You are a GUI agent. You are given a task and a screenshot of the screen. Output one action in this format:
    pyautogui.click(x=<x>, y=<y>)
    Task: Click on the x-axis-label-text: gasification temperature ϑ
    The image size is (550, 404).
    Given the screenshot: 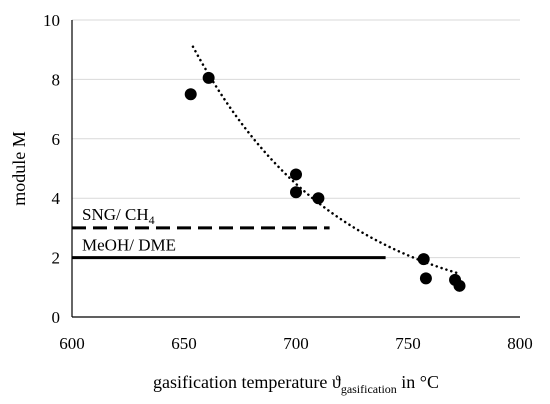 What is the action you would take?
    pyautogui.click(x=247, y=382)
    